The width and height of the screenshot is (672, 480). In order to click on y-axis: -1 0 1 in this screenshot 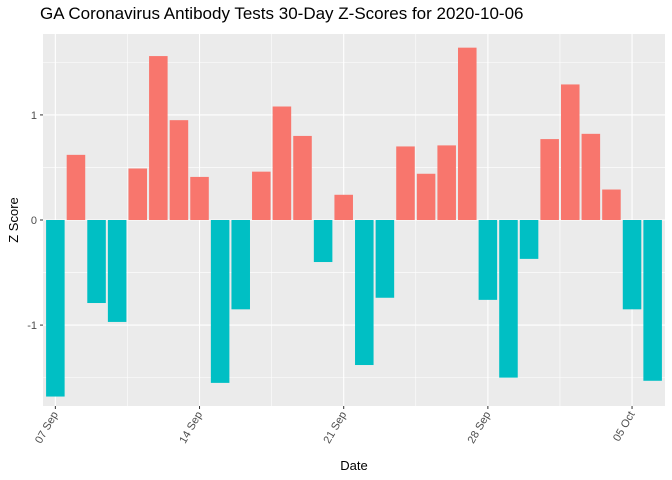, I will do `click(35, 221)`.